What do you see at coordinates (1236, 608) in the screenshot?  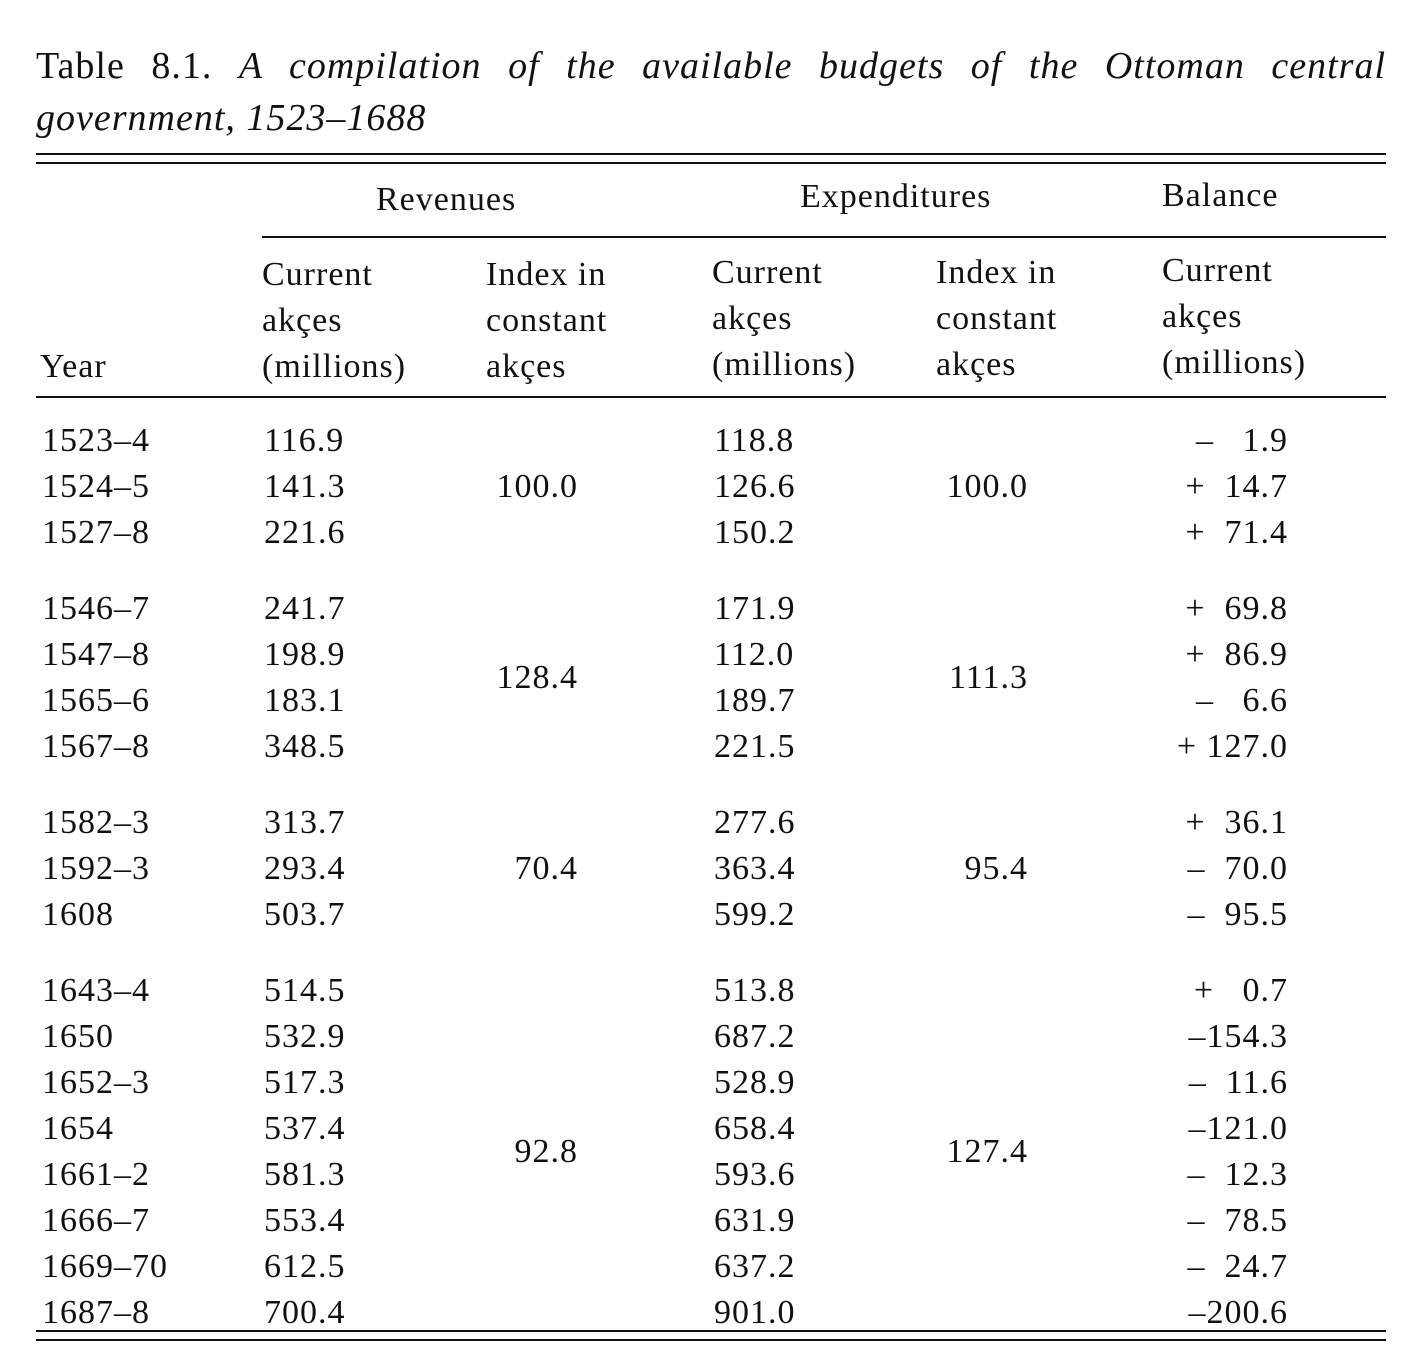 I see `balance-cell: + 69.8` at bounding box center [1236, 608].